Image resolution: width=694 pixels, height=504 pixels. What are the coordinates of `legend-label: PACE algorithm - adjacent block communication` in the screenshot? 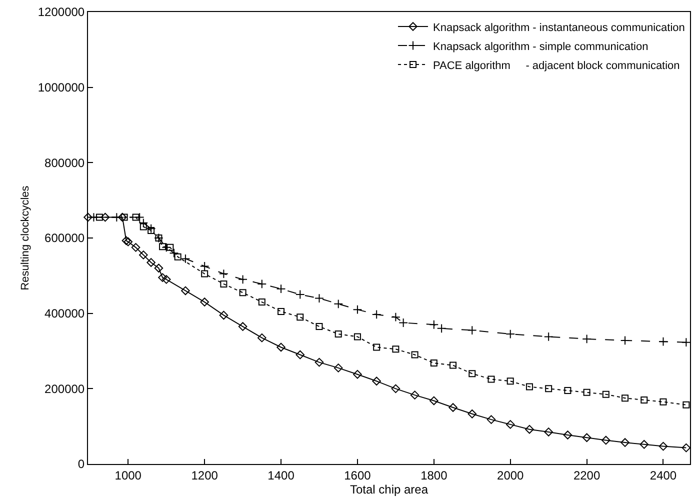 It's located at (556, 66).